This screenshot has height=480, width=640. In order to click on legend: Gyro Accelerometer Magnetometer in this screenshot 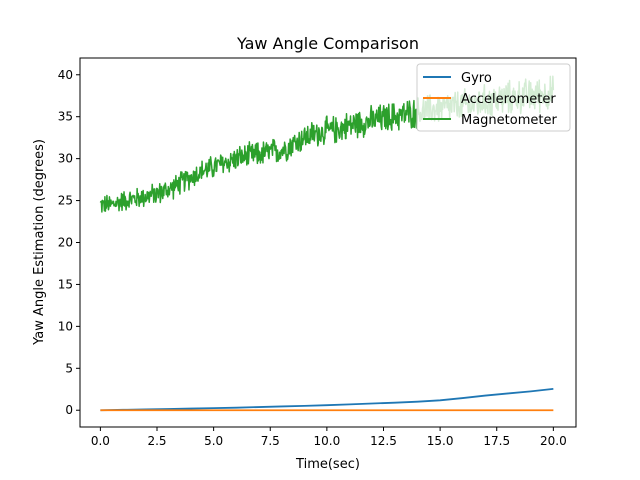, I will do `click(493, 97)`.